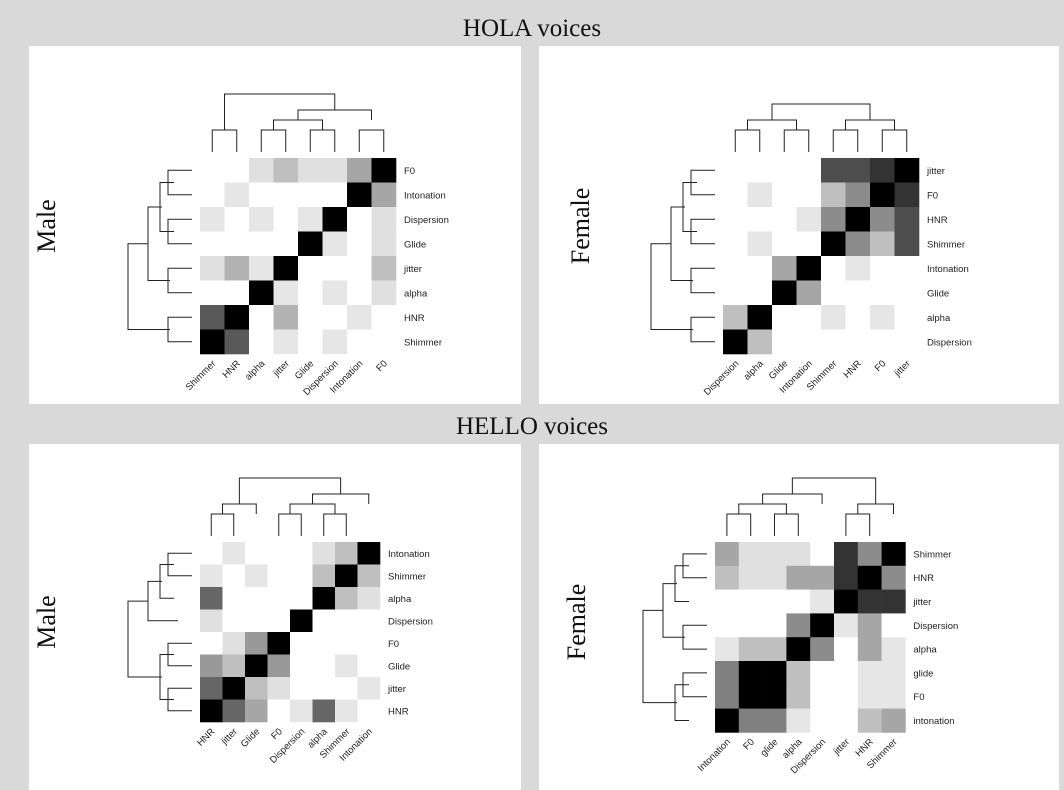  Describe the element at coordinates (907, 219) in the screenshot. I see `hola-voices-female-cell-hnr-jitter` at that location.